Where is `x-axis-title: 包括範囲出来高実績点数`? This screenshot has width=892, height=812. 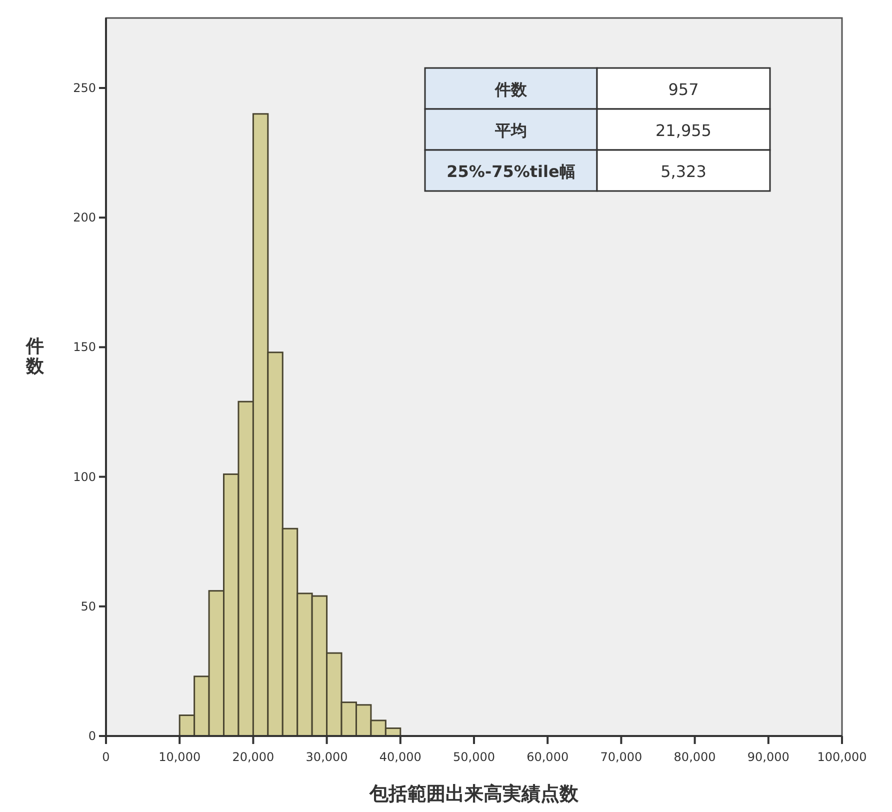 x-axis-title: 包括範囲出来高実績点数 is located at coordinates (474, 794).